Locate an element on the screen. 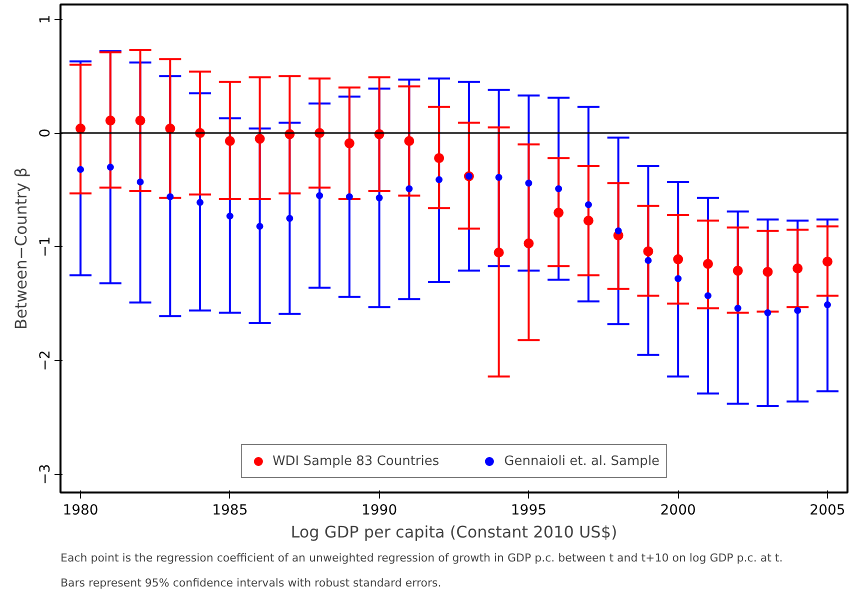  x-tick-label: 1995 is located at coordinates (528, 510).